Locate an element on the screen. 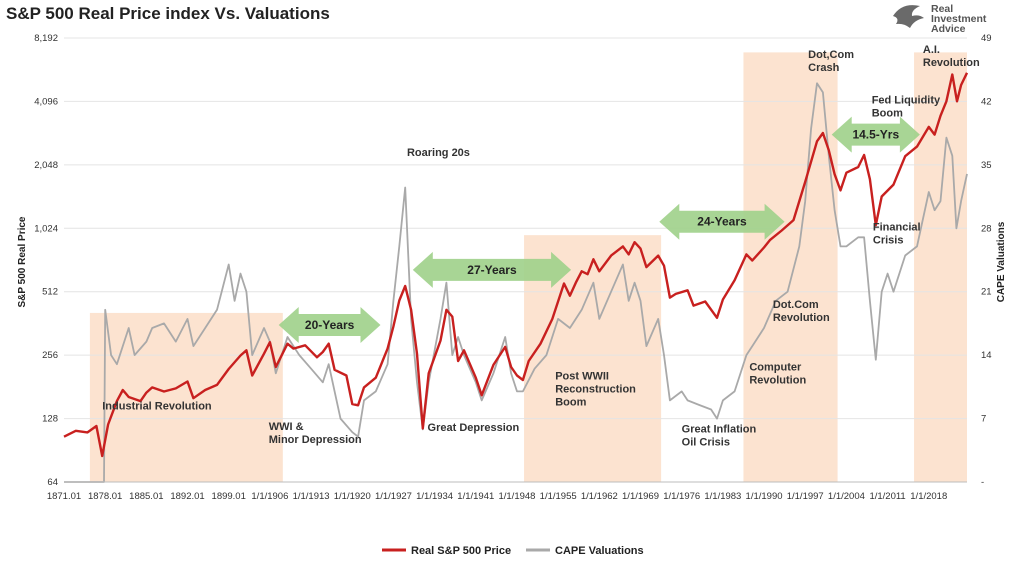  x-tick-label: 1/1/1976 is located at coordinates (681, 496).